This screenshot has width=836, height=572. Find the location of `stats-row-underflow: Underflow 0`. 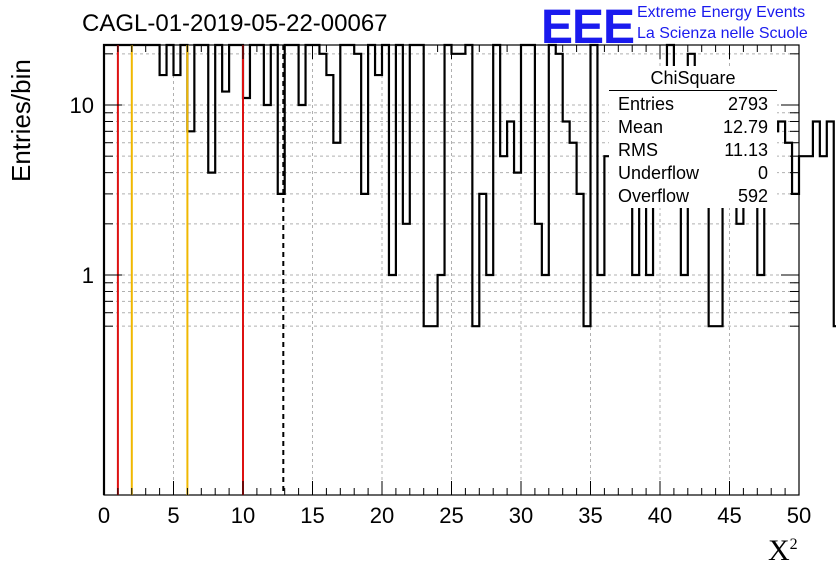

stats-row-underflow: Underflow 0 is located at coordinates (693, 173).